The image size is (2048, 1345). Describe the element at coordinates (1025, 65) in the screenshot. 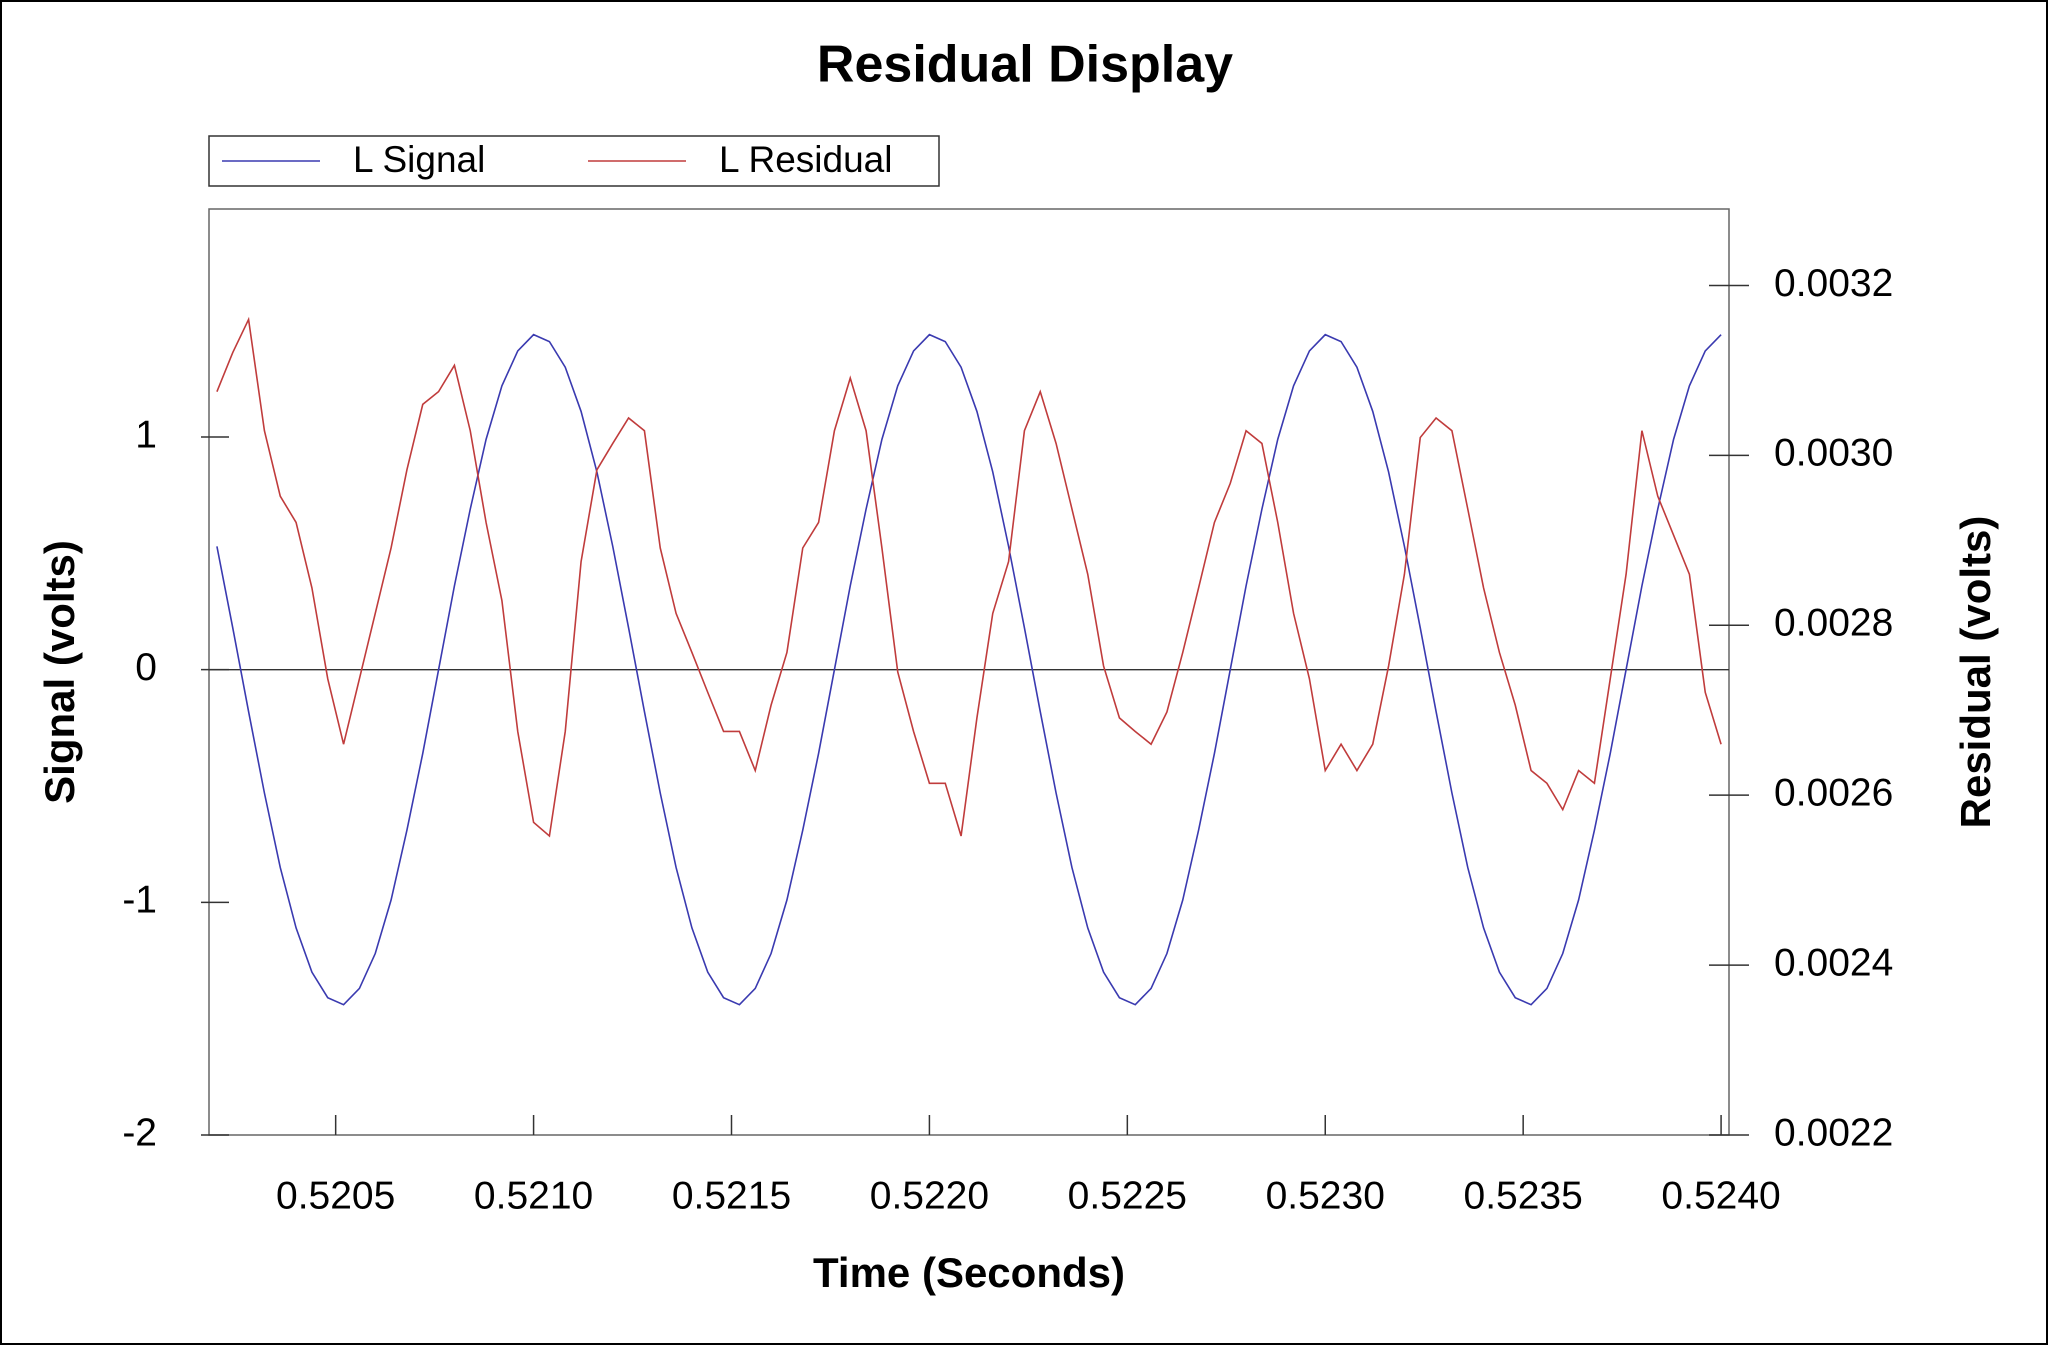

I see `chart-title: Residual Display` at that location.